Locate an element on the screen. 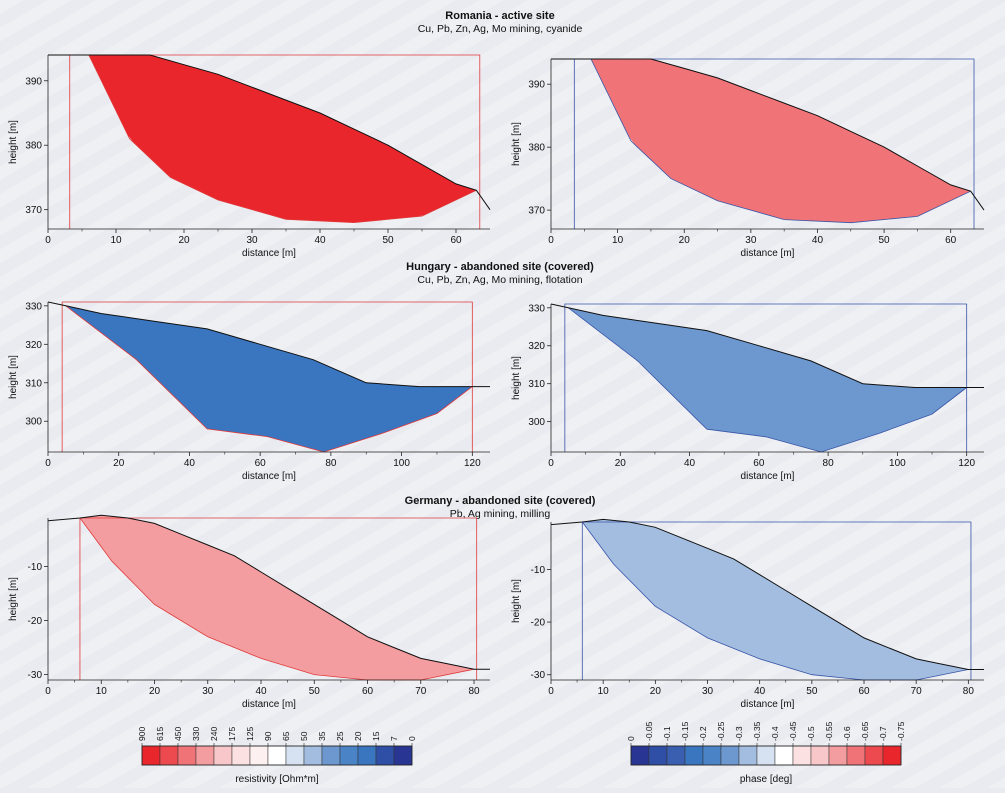 This screenshot has width=1005, height=793. legend-tick-label: -0.3 is located at coordinates (739, 733).